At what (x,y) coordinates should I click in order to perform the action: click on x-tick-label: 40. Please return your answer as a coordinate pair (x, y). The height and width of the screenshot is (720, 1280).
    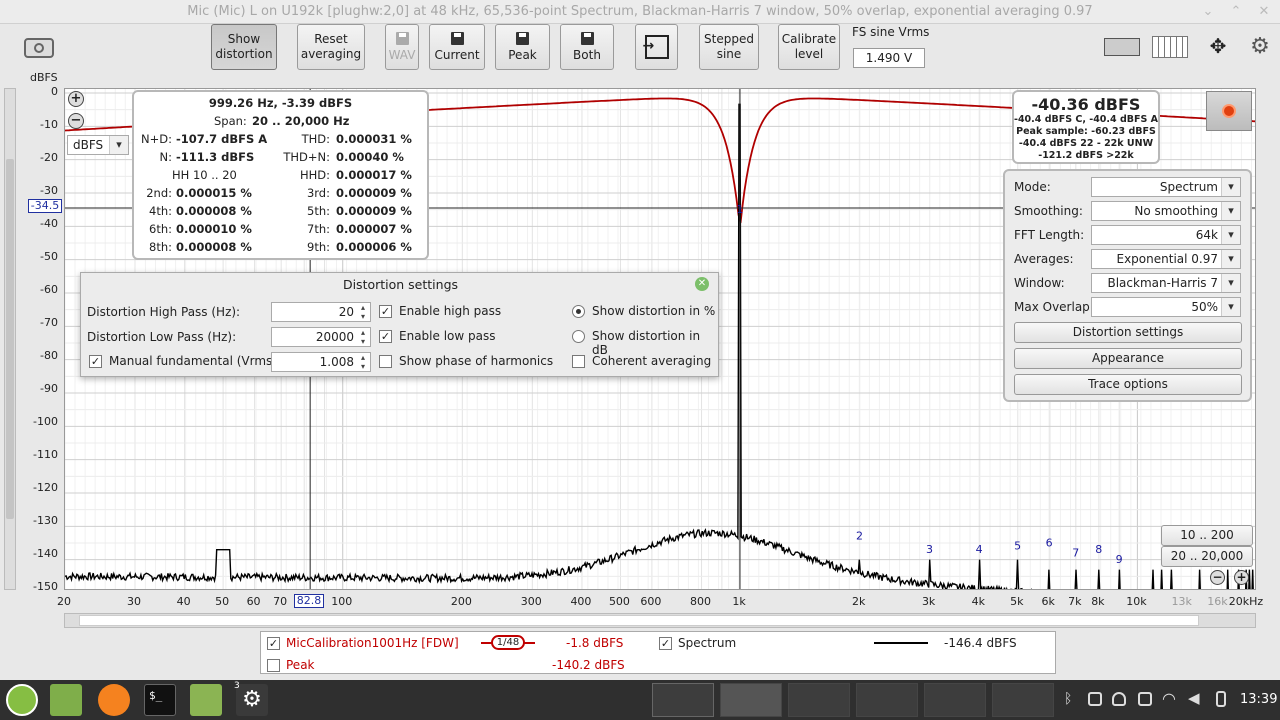
    Looking at the image, I should click on (183, 601).